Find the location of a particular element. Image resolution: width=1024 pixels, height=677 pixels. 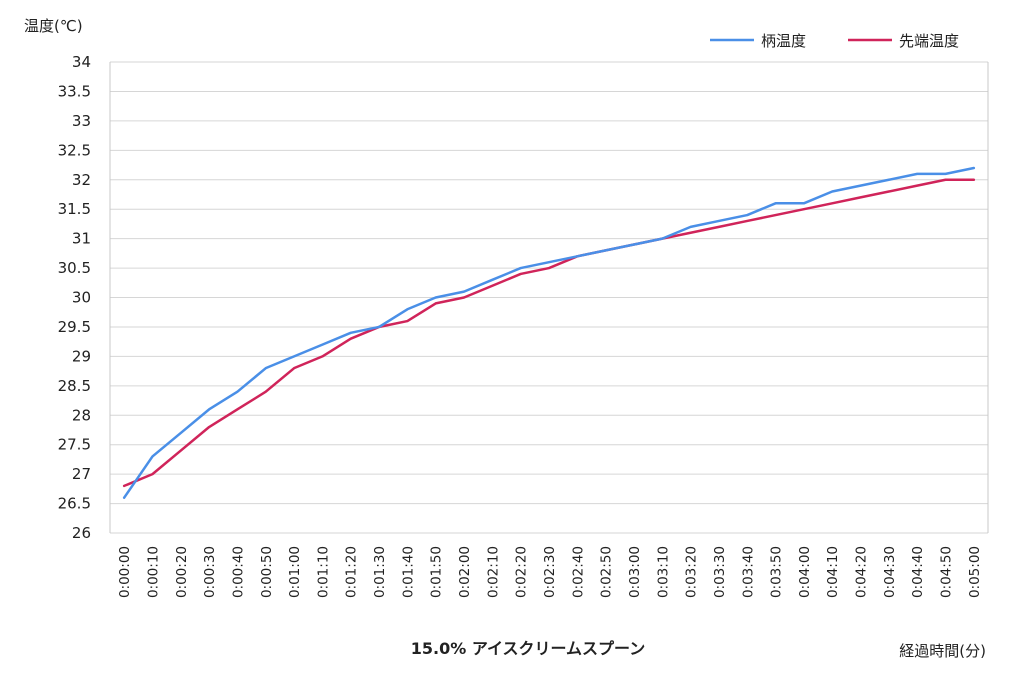

x-axis-label: 経過時間(分) is located at coordinates (942, 651).